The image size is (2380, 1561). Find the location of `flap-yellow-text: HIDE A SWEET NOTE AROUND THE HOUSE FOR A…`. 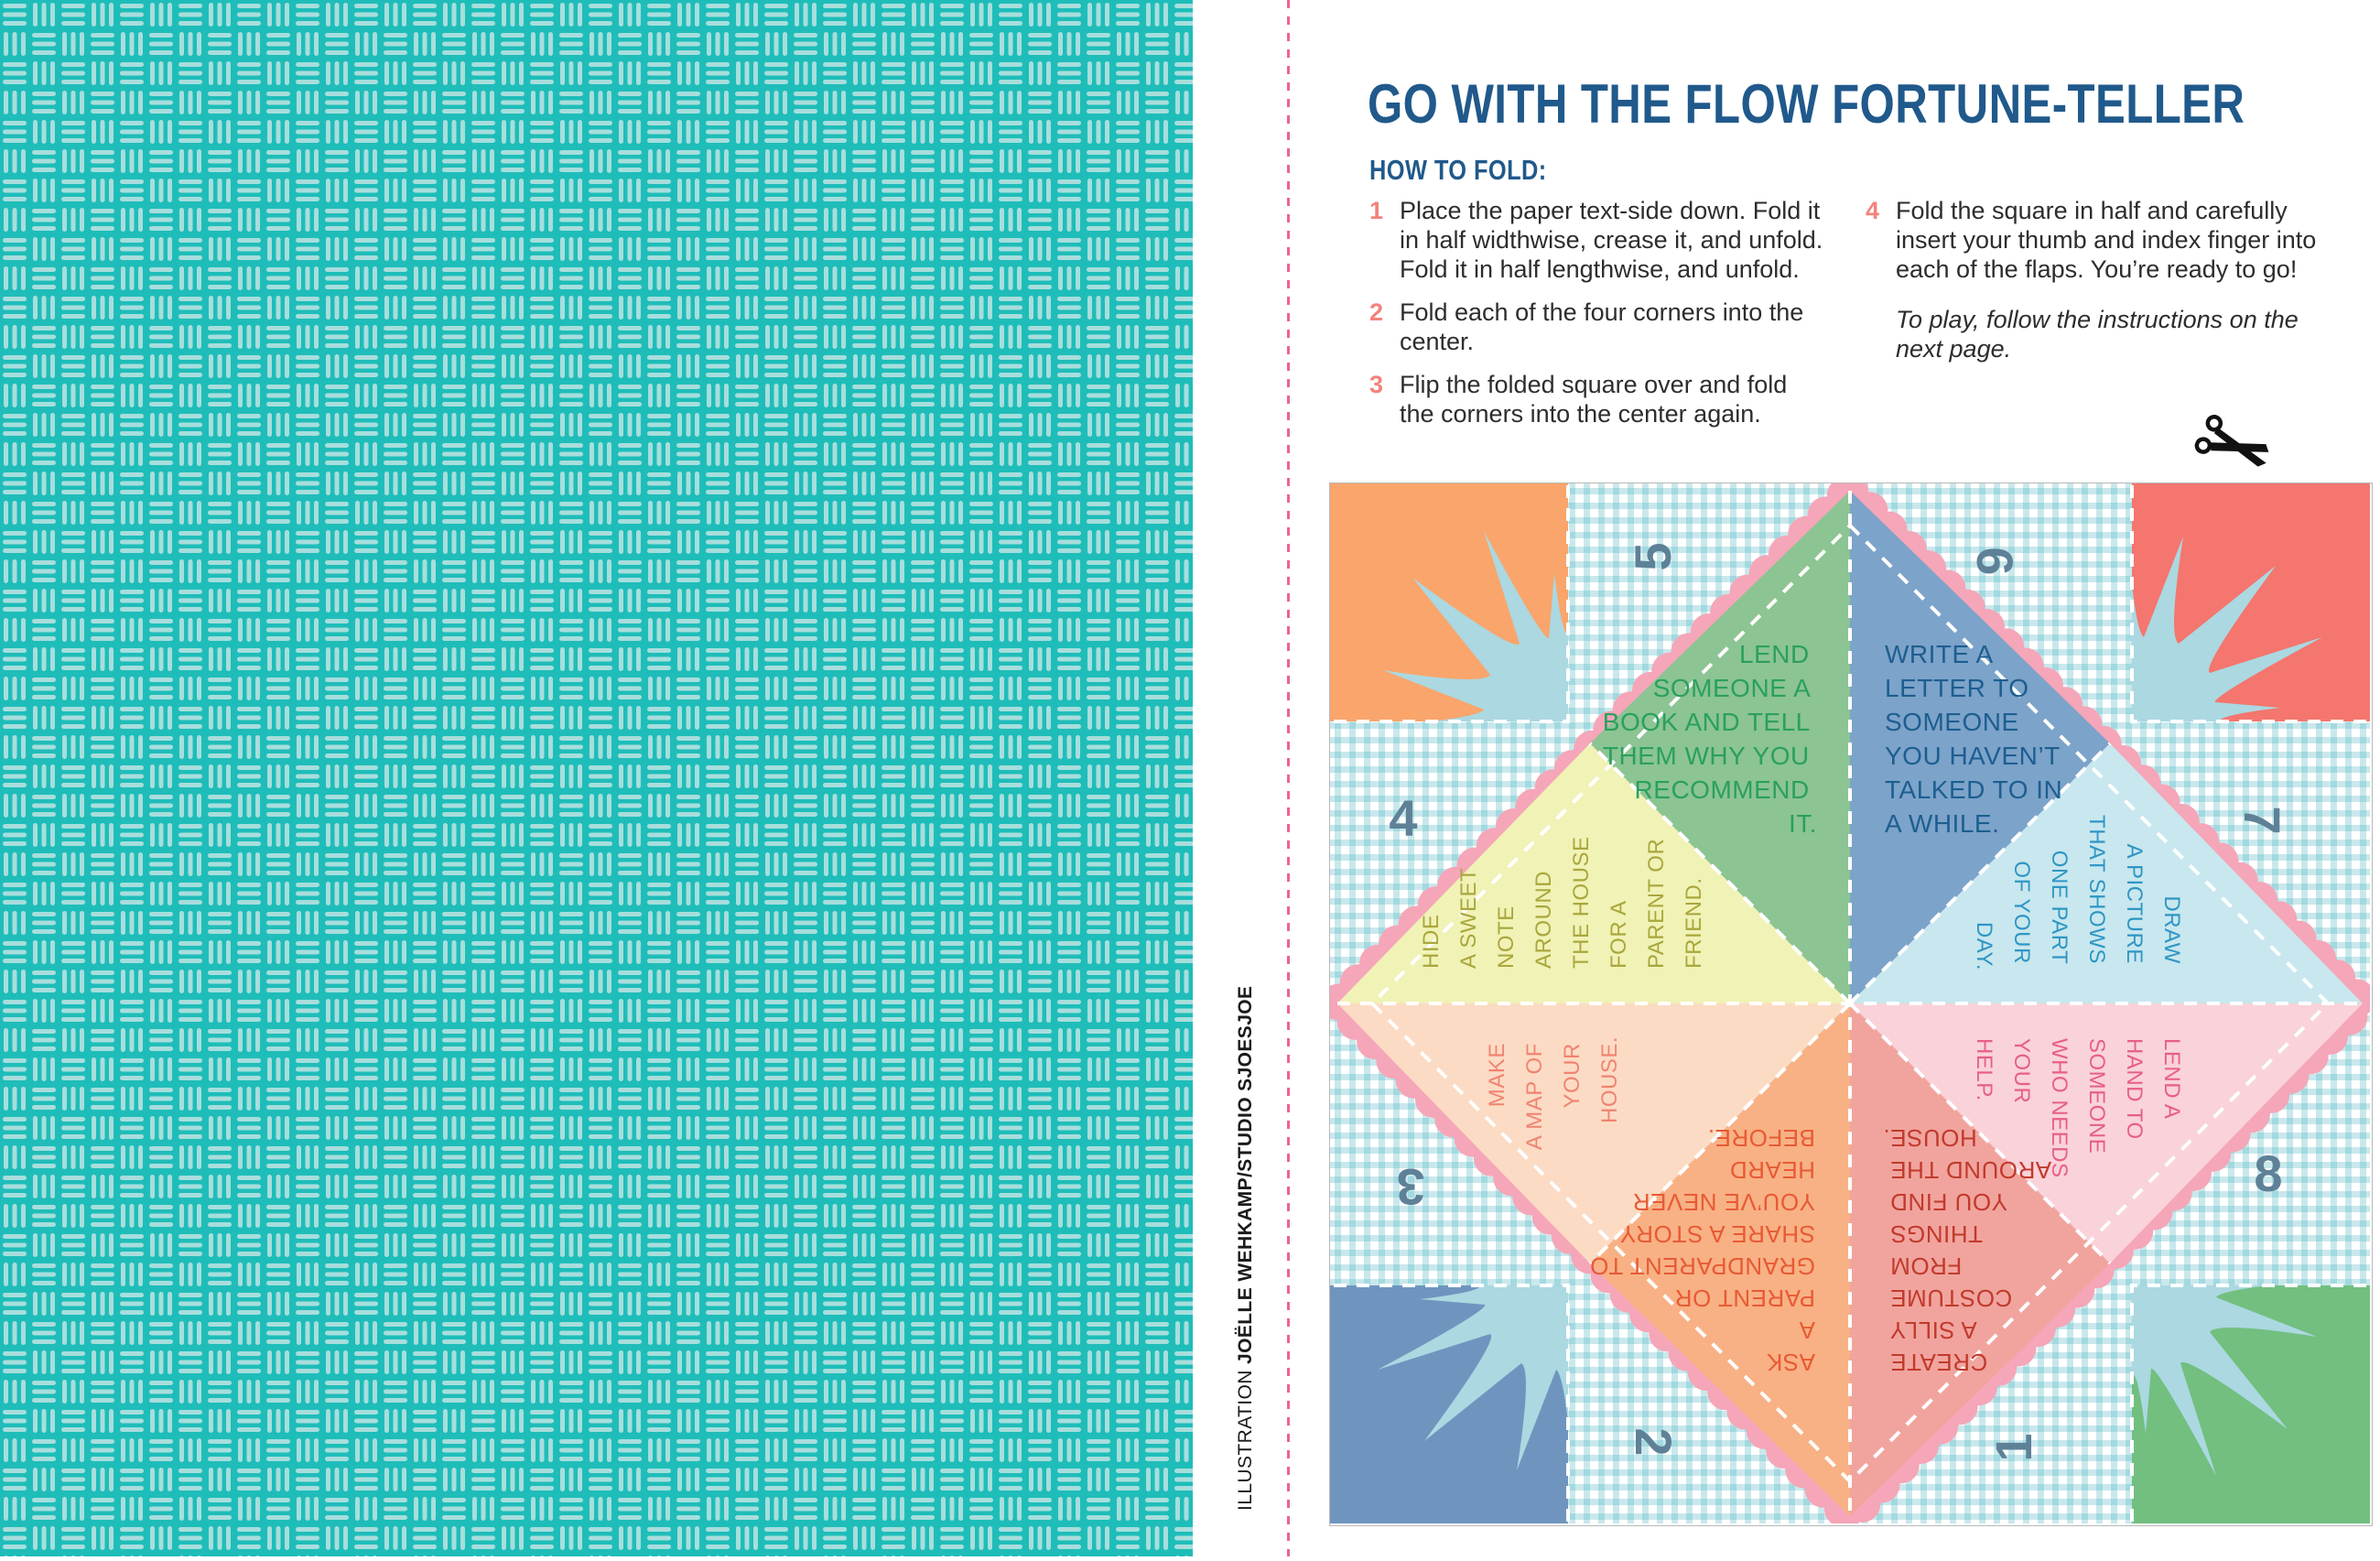

flap-yellow-text: HIDE A SWEET NOTE AROUND THE HOUSE FOR A… is located at coordinates (1562, 899).